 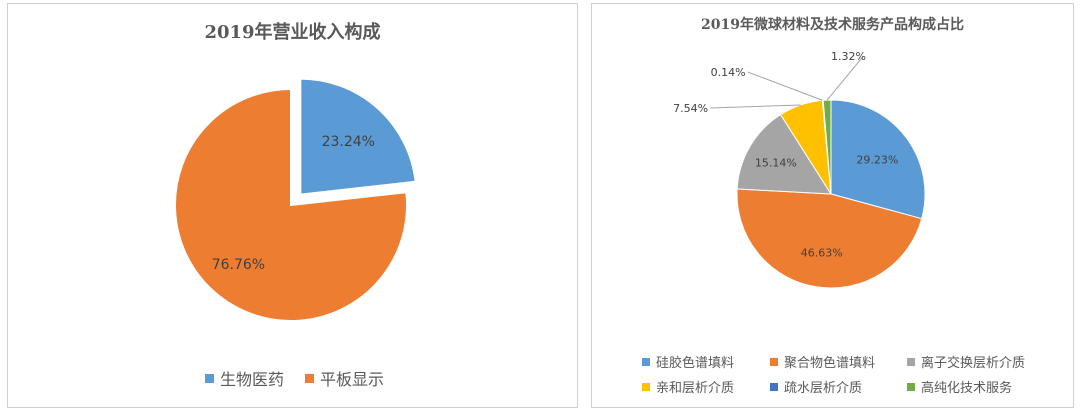 I want to click on legend-label: 硅胶色谱填料, so click(x=695, y=363).